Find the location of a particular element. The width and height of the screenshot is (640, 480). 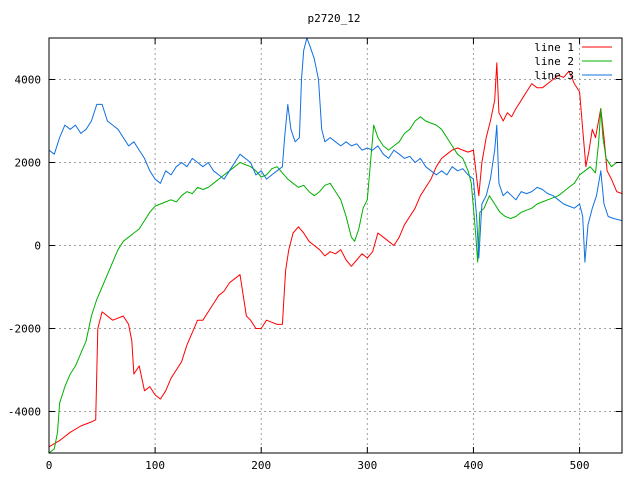

x-tick-label: 100 is located at coordinates (155, 465).